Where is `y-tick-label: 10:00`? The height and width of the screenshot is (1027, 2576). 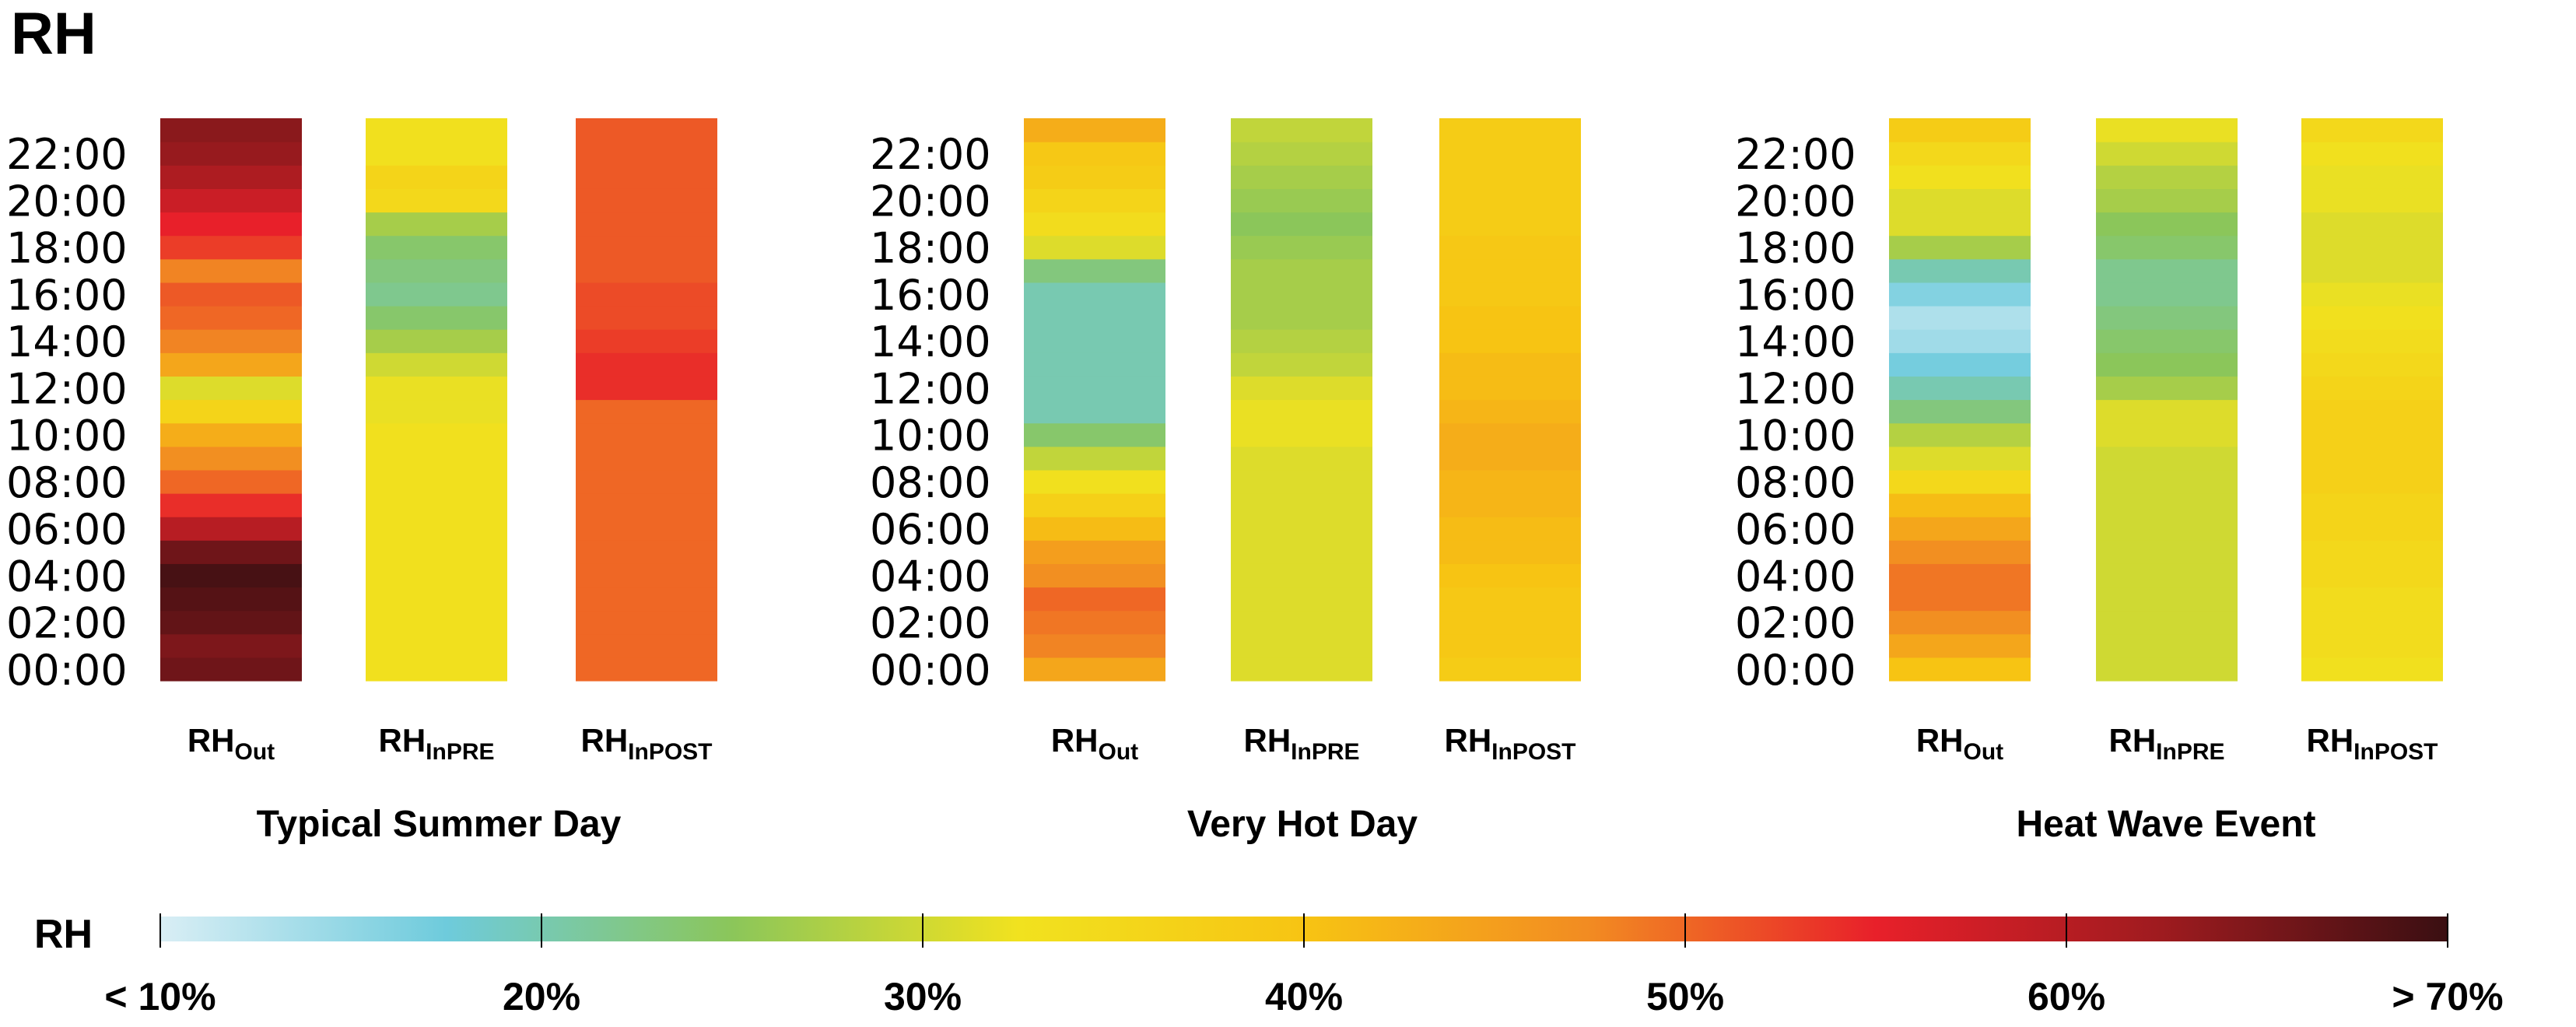
y-tick-label: 10:00 is located at coordinates (67, 437).